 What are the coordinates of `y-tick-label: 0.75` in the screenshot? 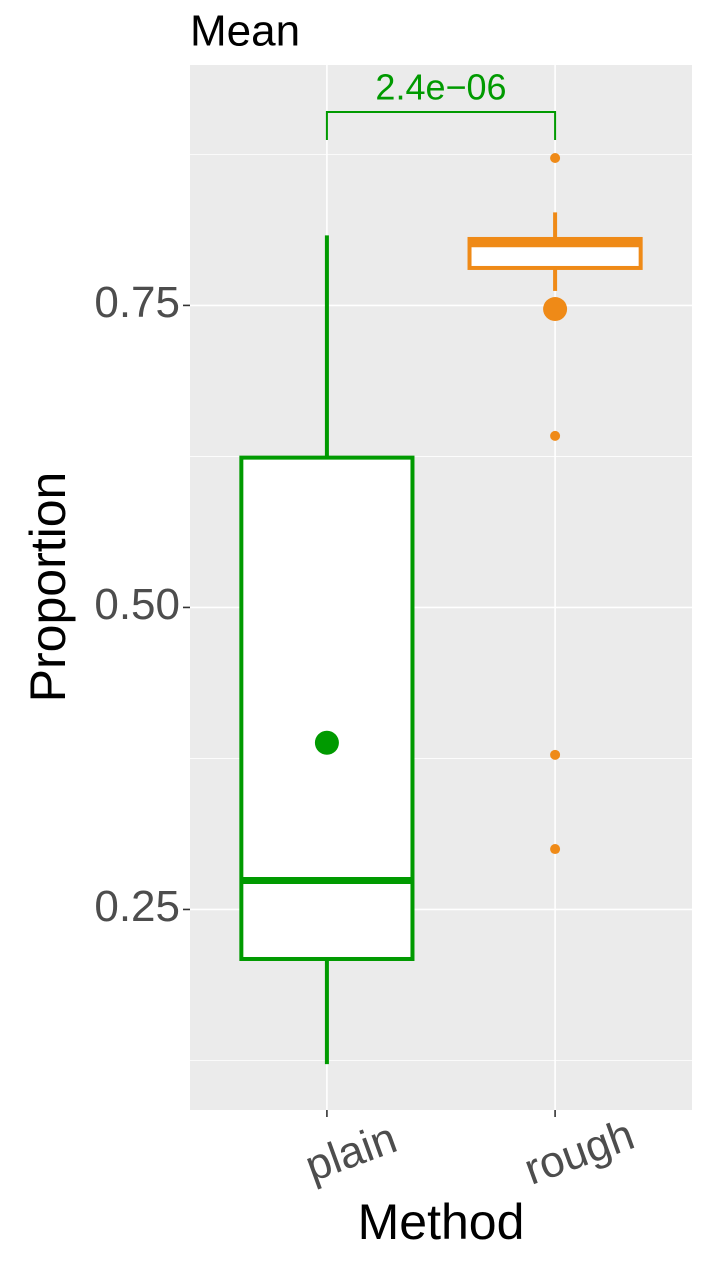 It's located at (137, 302).